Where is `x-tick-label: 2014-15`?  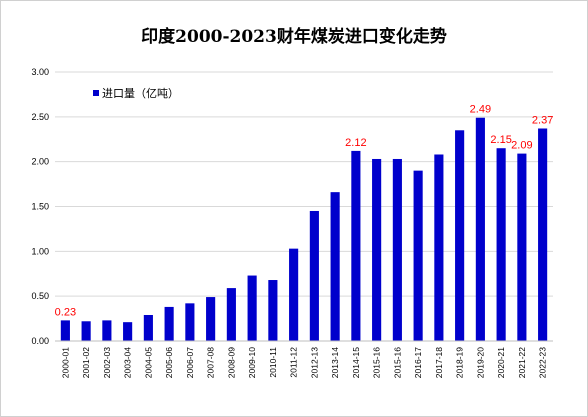
x-tick-label: 2014-15 is located at coordinates (356, 362).